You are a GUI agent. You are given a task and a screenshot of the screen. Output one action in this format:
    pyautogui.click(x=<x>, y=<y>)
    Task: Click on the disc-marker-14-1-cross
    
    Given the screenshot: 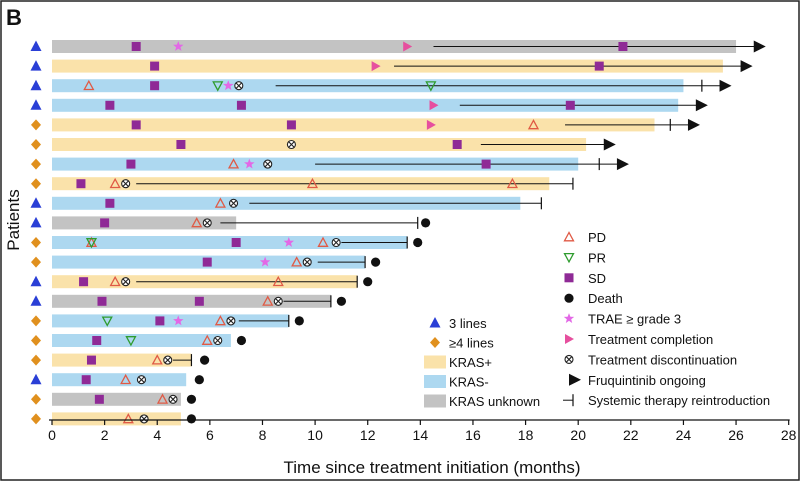 What is the action you would take?
    pyautogui.click(x=278, y=301)
    